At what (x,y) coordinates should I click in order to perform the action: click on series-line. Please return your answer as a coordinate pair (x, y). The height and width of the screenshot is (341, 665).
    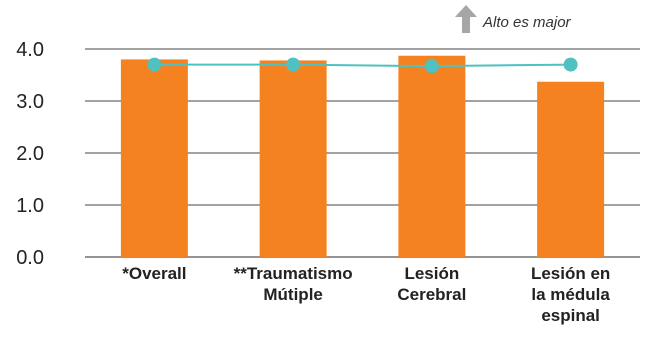
    Looking at the image, I should click on (362, 65).